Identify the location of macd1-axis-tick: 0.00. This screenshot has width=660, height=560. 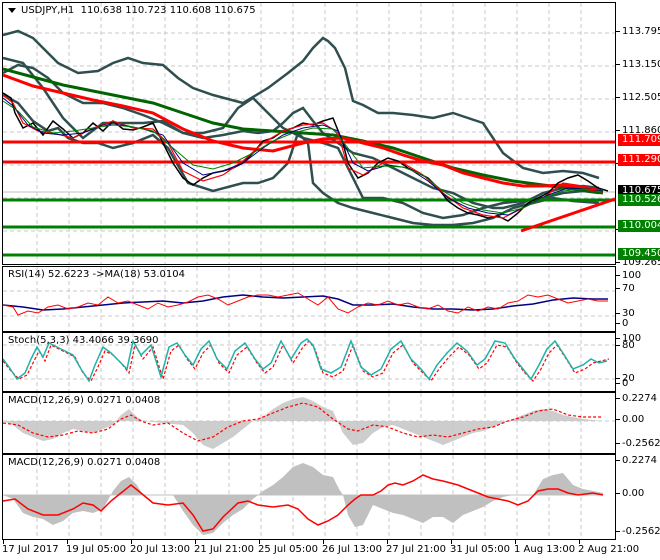
(630, 419).